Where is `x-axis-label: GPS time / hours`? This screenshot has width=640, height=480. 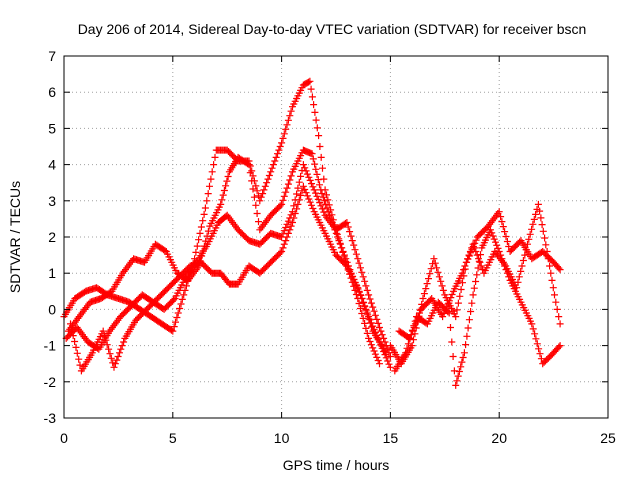
x-axis-label: GPS time / hours is located at coordinates (336, 465).